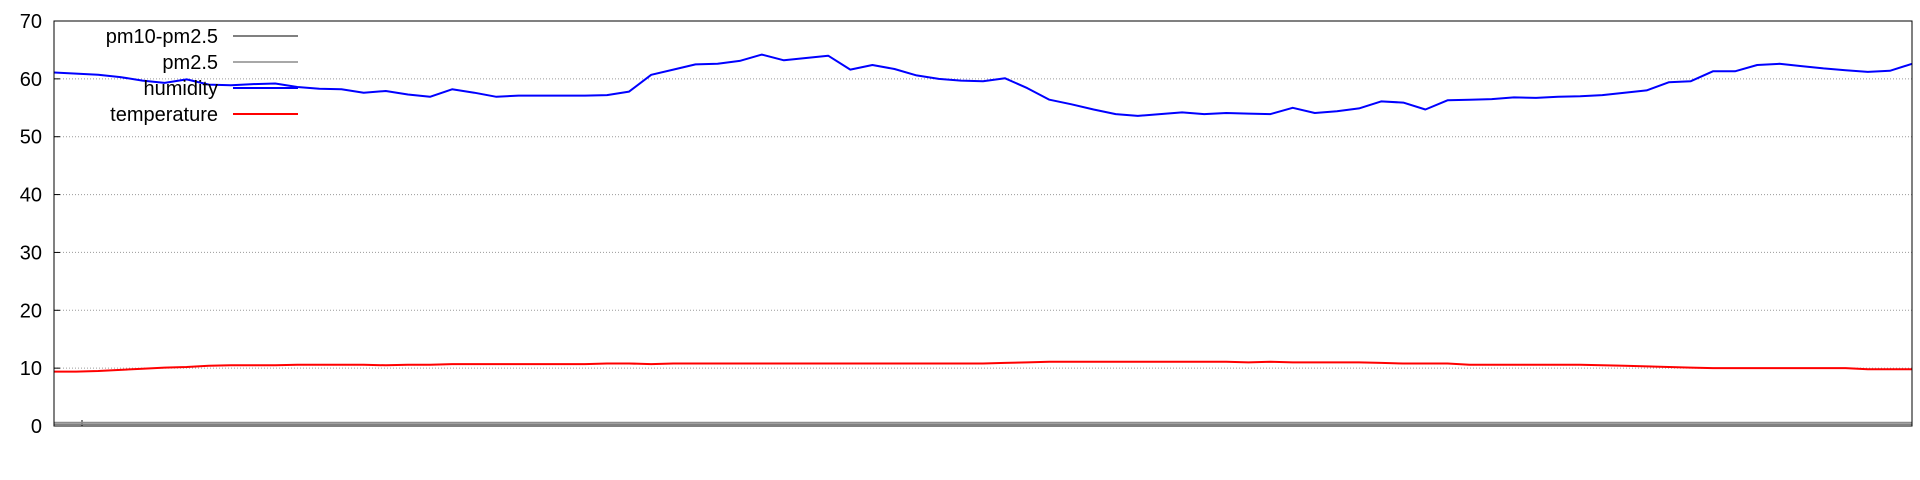 Image resolution: width=1920 pixels, height=480 pixels. What do you see at coordinates (31, 138) in the screenshot?
I see `y-tick-label: 50` at bounding box center [31, 138].